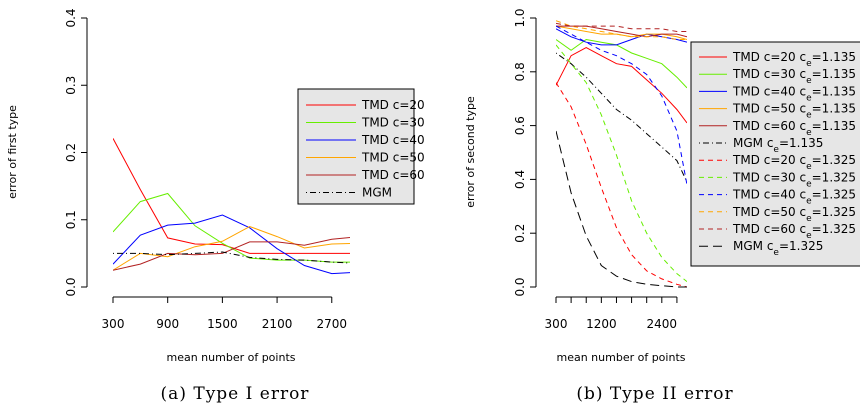  I want to click on legend-label-name: TMD c=30, so click(393, 123).